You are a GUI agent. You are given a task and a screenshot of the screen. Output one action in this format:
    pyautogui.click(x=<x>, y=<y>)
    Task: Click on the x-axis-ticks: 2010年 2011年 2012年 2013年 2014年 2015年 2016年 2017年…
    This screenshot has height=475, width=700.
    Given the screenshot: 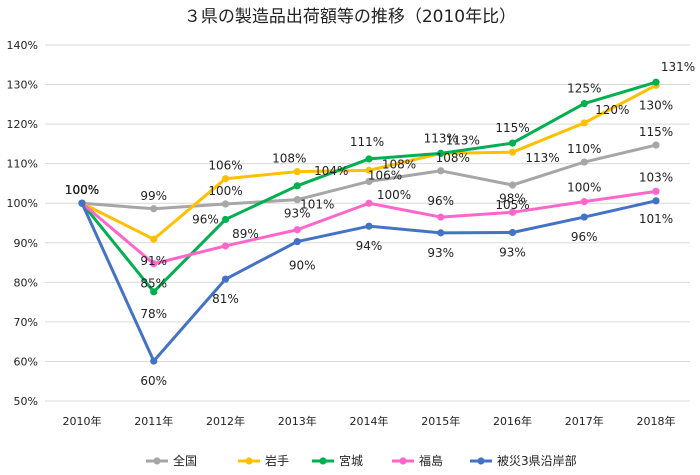 What is the action you would take?
    pyautogui.click(x=369, y=421)
    